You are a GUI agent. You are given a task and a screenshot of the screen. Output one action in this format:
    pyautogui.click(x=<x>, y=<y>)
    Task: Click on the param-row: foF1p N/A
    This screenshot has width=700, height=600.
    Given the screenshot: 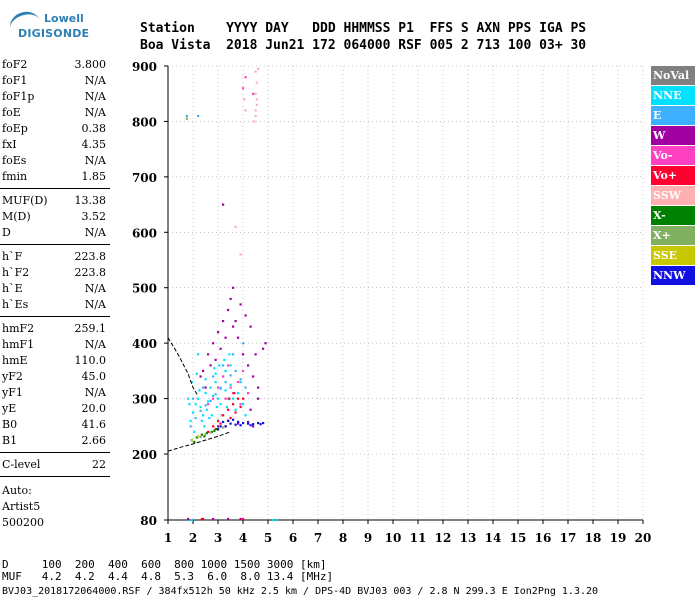 What is the action you would take?
    pyautogui.click(x=56, y=98)
    